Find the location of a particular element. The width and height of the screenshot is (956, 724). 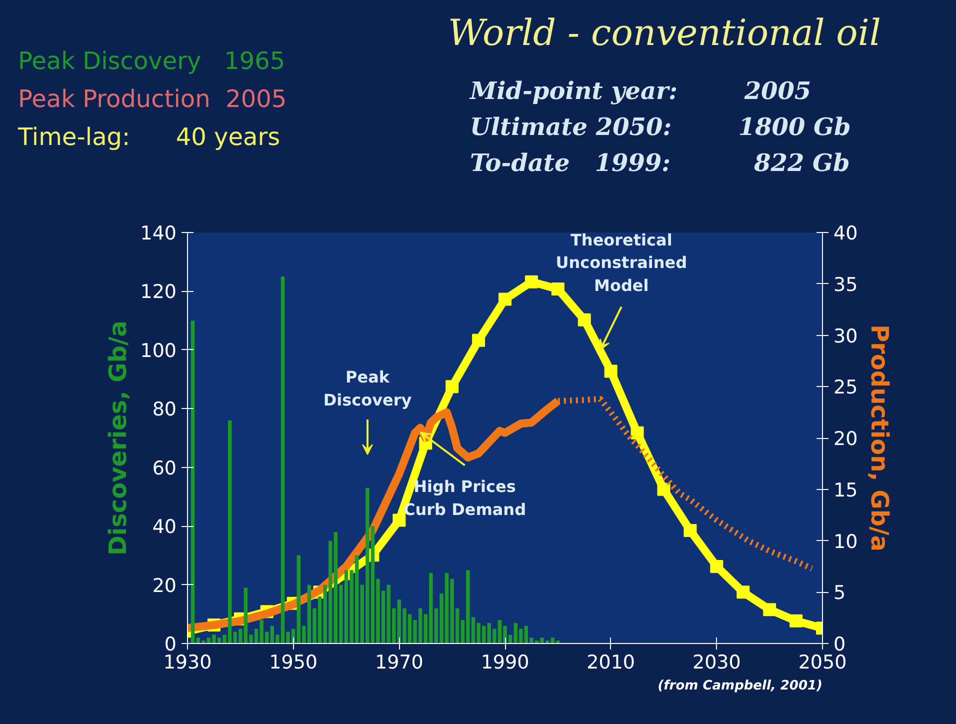

y2-tick-label: 40 is located at coordinates (846, 233).